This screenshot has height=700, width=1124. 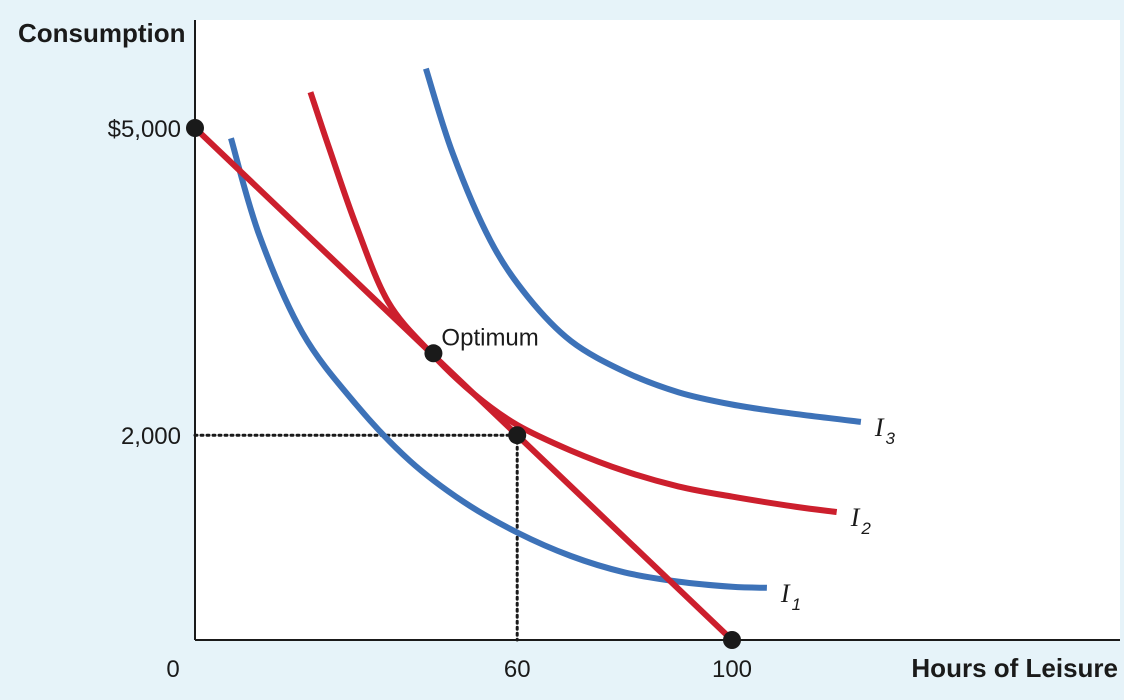 What do you see at coordinates (891, 438) in the screenshot?
I see `indifference-curve-subscript-3: 3` at bounding box center [891, 438].